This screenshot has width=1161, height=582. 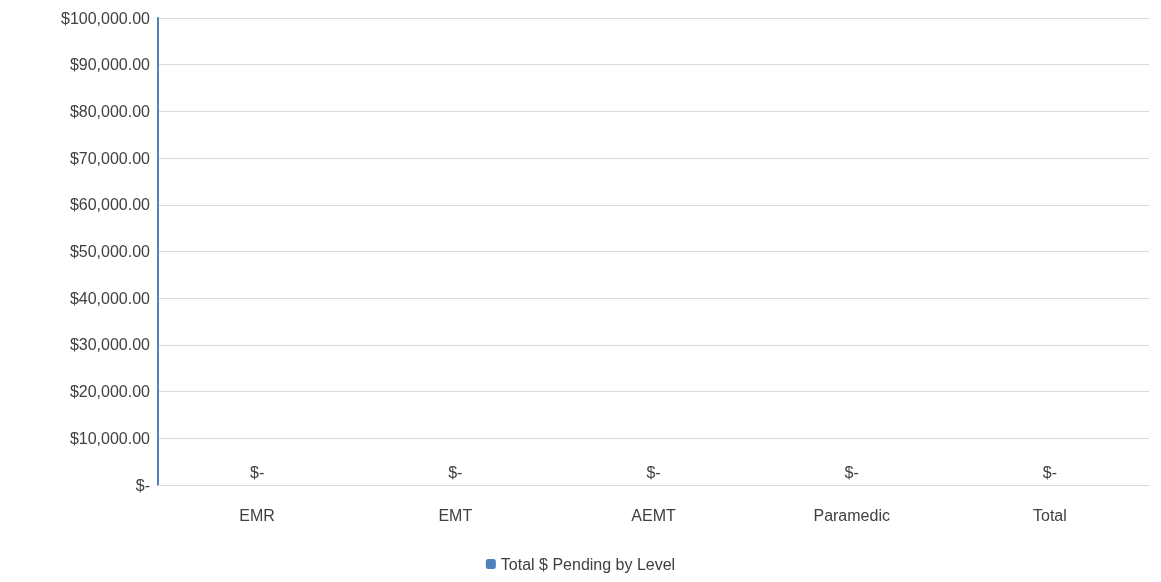 What do you see at coordinates (588, 564) in the screenshot?
I see `legend-label: Total $ Pending by Level` at bounding box center [588, 564].